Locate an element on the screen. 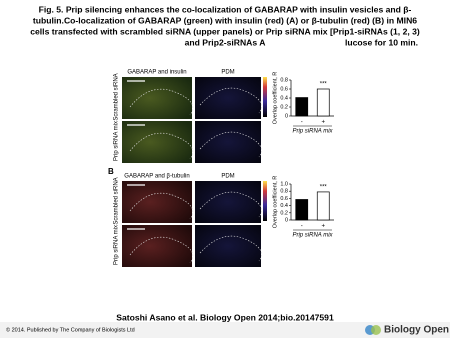 Image resolution: width=450 pixels, height=338 pixels. title-end: lucose for 10 min. is located at coordinates (381, 42).